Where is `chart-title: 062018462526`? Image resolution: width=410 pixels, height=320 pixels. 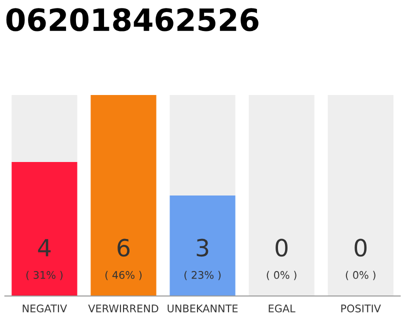 chart-title: 062018462526 is located at coordinates (132, 20).